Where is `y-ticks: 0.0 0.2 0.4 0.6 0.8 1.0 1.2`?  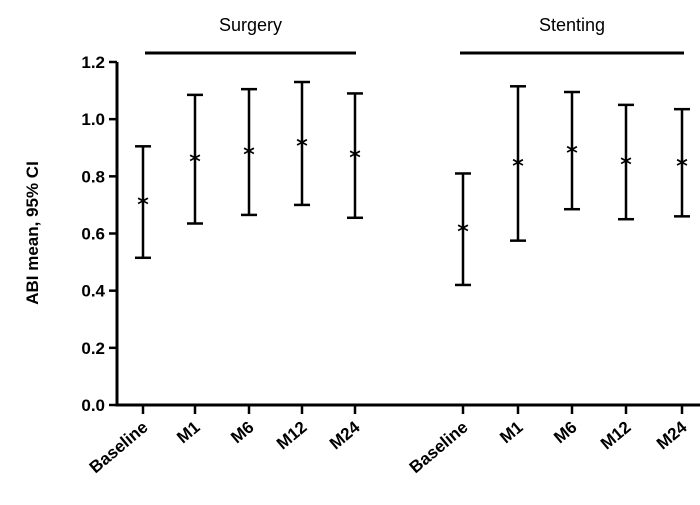 y-ticks: 0.0 0.2 0.4 0.6 0.8 1.0 1.2 is located at coordinates (99, 234).